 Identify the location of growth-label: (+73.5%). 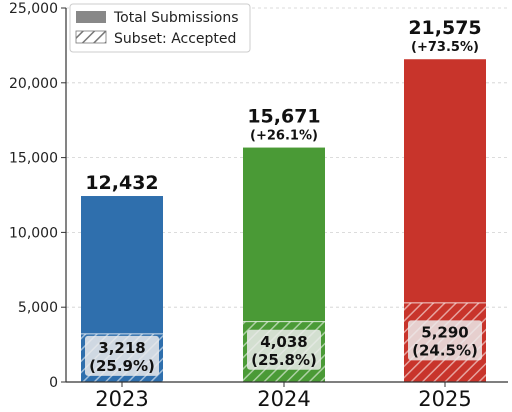
(445, 47).